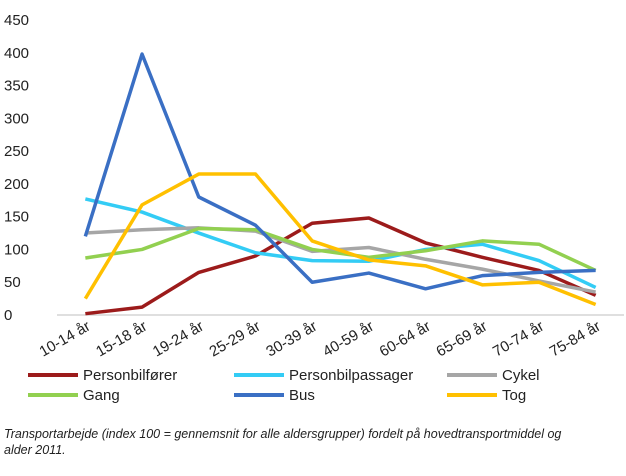 The height and width of the screenshot is (476, 626). Describe the element at coordinates (351, 375) in the screenshot. I see `legend-label: Personbilpassager` at that location.